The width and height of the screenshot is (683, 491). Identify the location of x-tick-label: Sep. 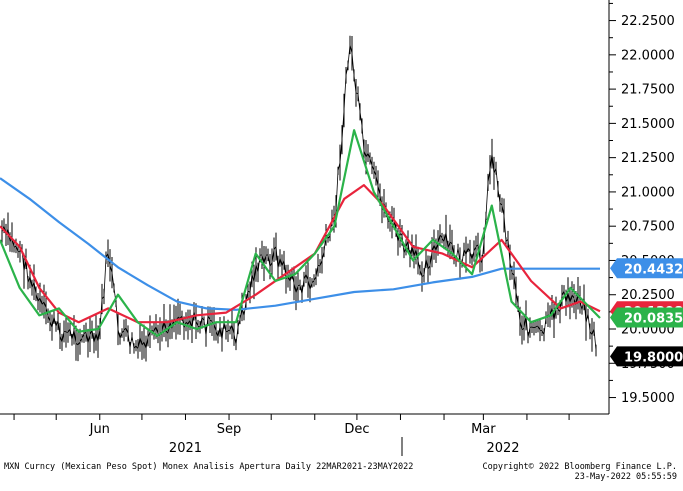
(229, 429).